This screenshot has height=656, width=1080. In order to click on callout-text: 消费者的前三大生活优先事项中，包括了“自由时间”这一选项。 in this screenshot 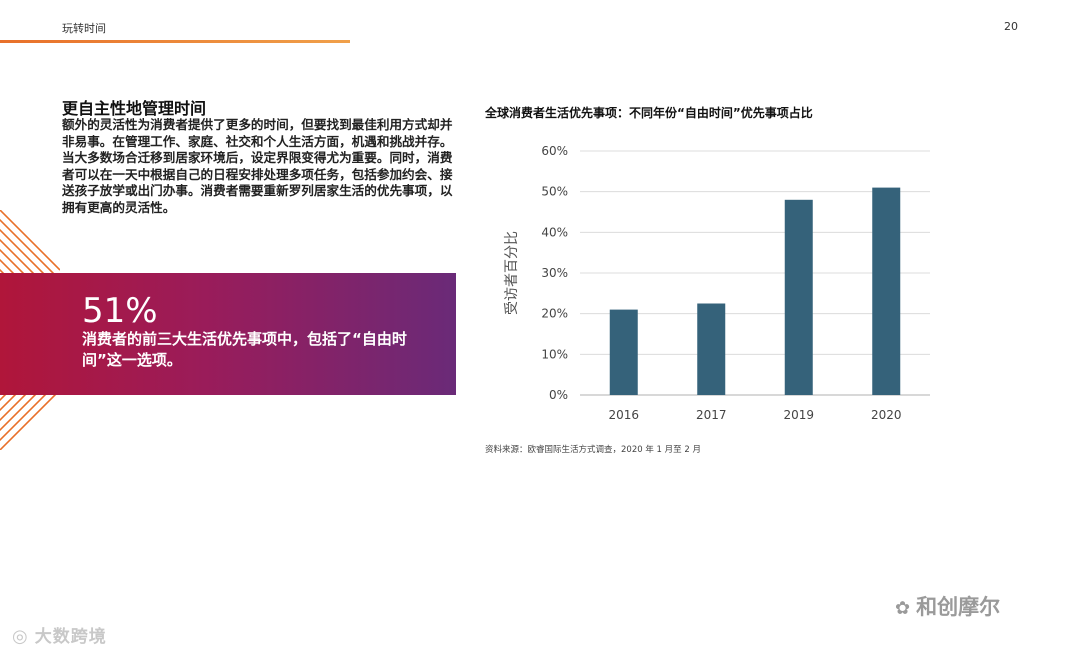, I will do `click(244, 349)`.